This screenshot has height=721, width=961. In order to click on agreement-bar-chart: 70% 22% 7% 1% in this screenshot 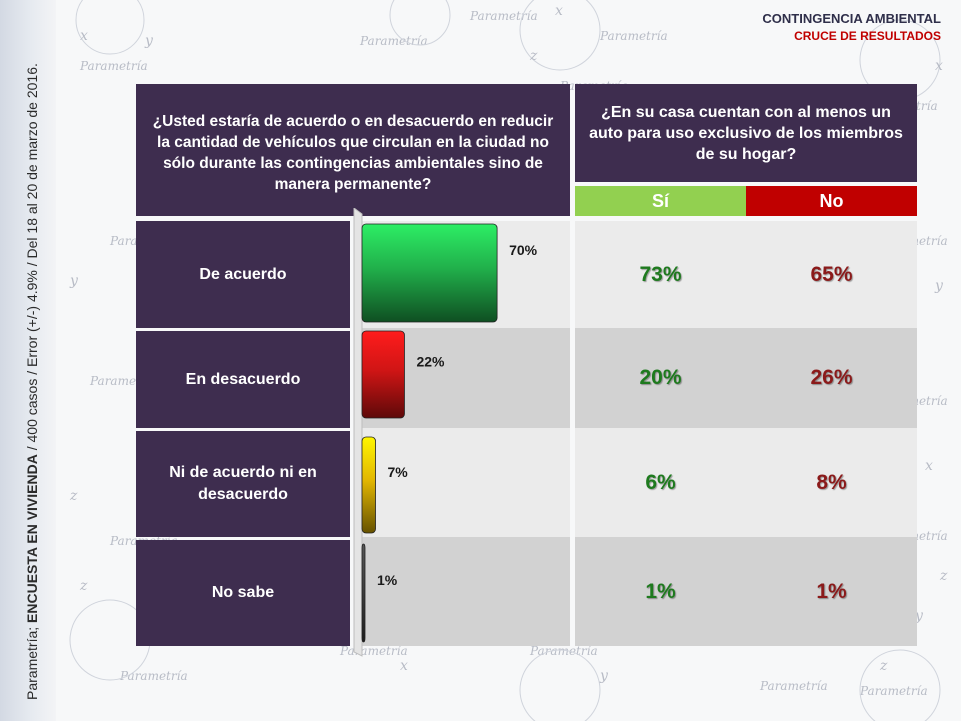, I will do `click(445, 432)`.